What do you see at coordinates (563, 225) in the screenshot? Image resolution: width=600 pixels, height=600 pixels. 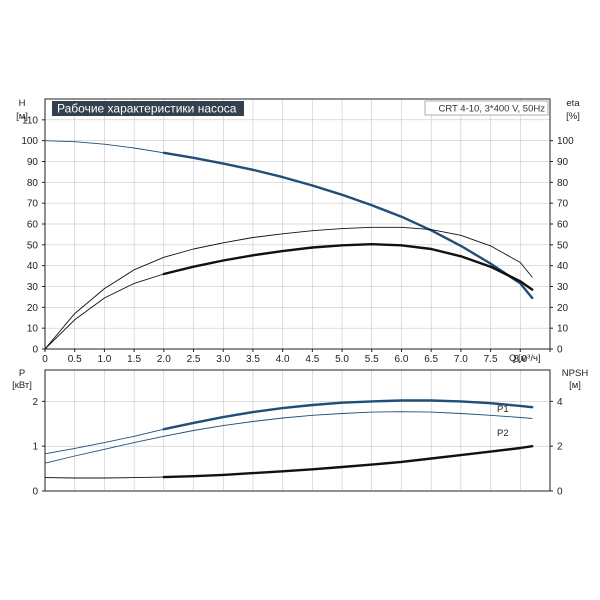 I see `y2-tick-label: 60` at bounding box center [563, 225].